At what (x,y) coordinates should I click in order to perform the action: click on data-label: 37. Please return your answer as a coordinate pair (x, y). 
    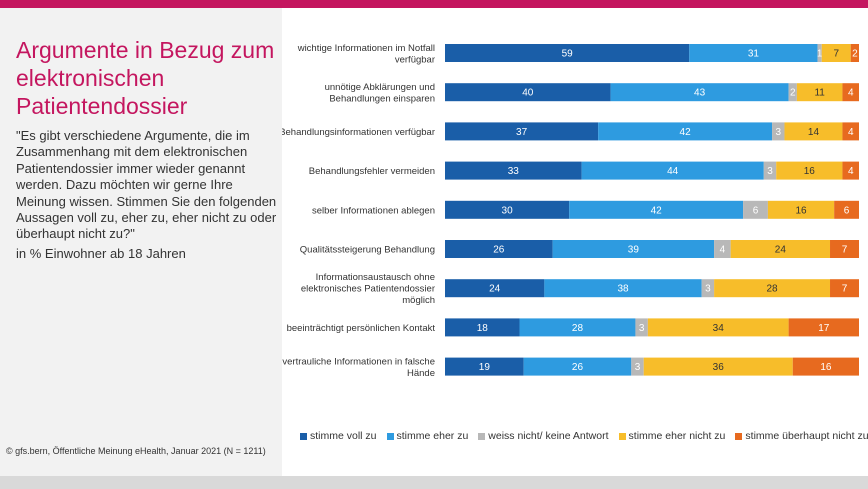
    Looking at the image, I should click on (522, 132).